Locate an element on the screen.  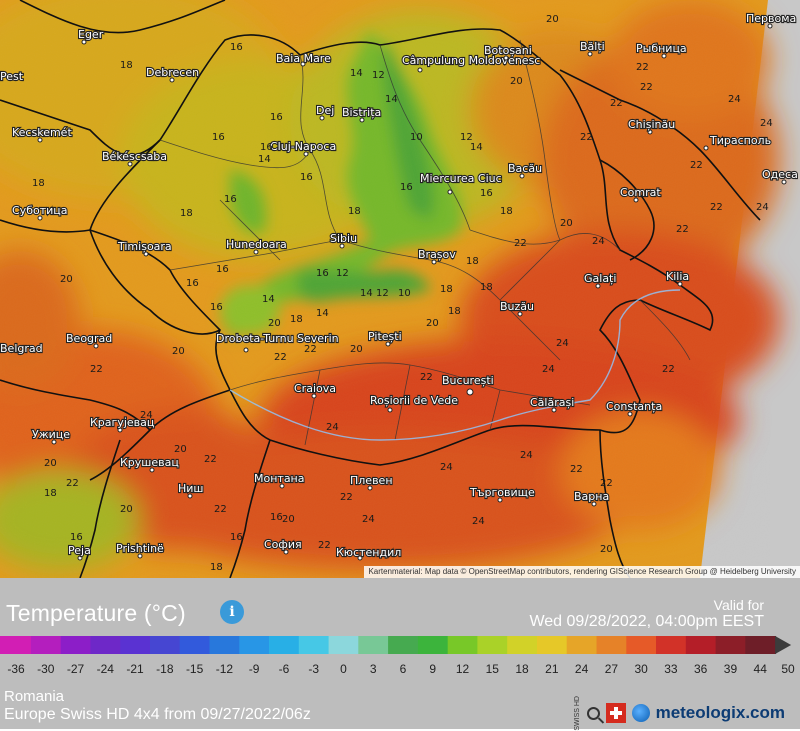
city-kyustendil: Кюстендил is located at coordinates (368, 553).